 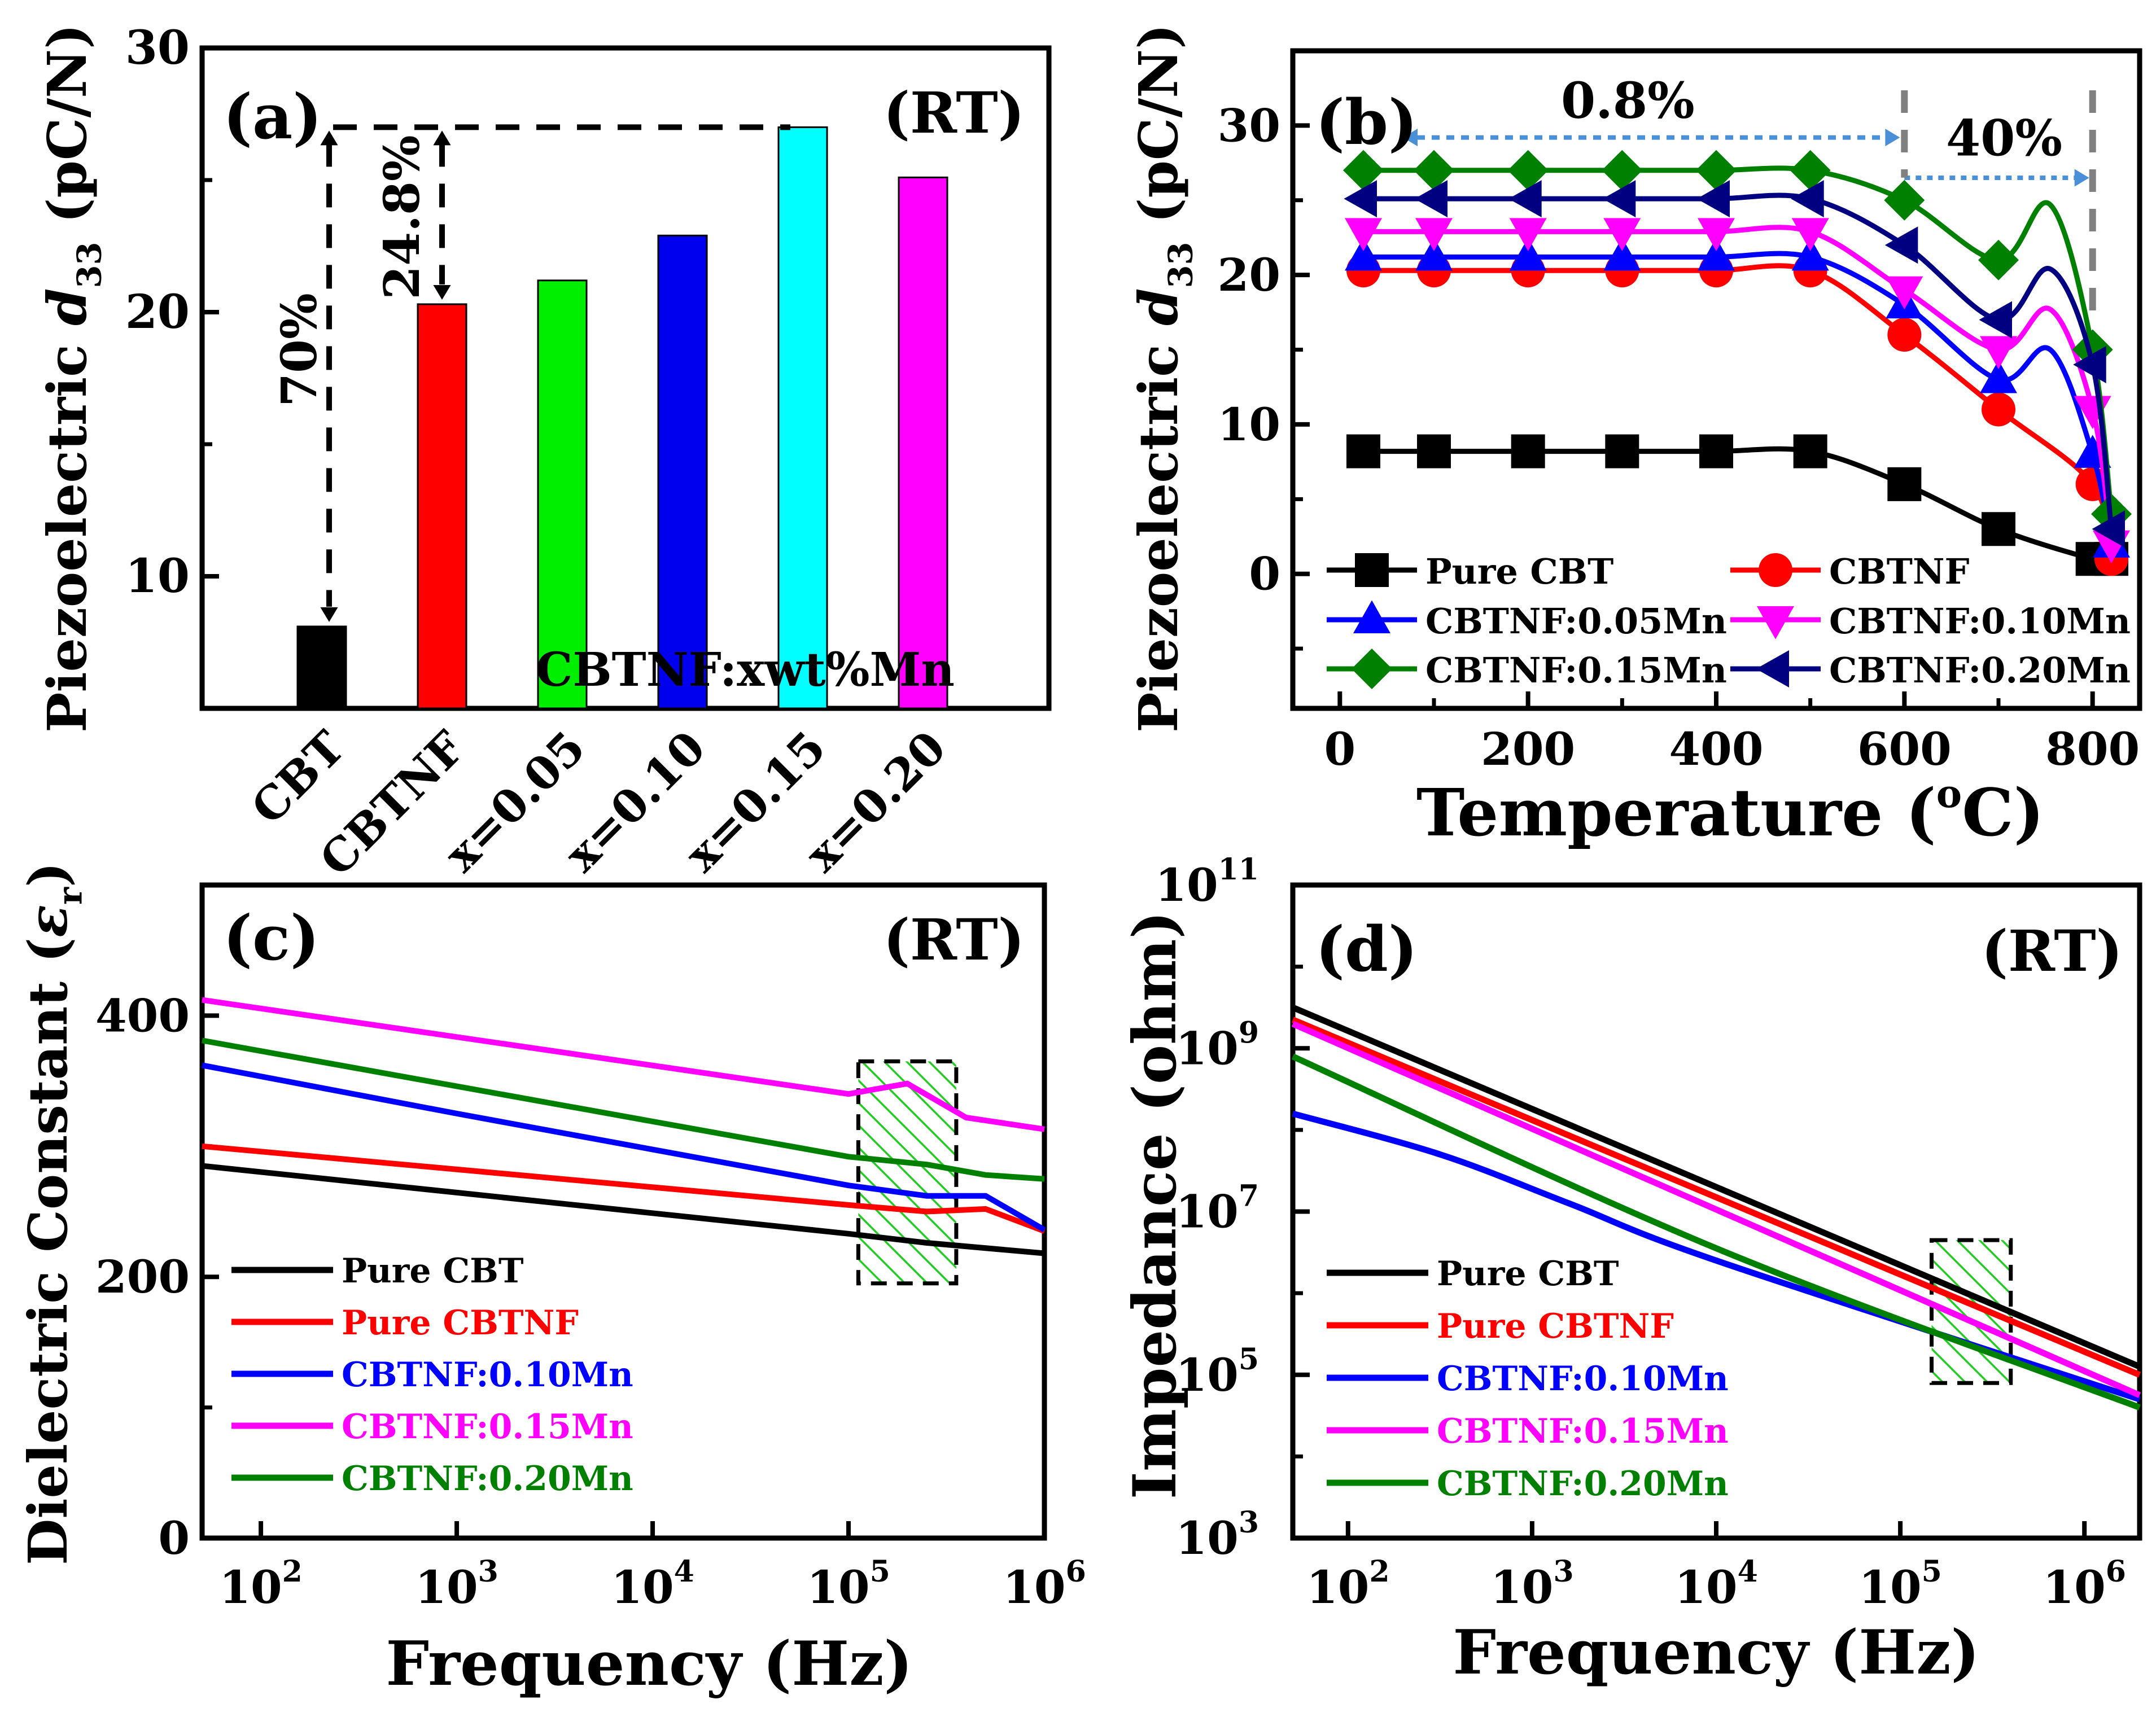 What do you see at coordinates (456, 1584) in the screenshot?
I see `x-tick-label: 10³` at bounding box center [456, 1584].